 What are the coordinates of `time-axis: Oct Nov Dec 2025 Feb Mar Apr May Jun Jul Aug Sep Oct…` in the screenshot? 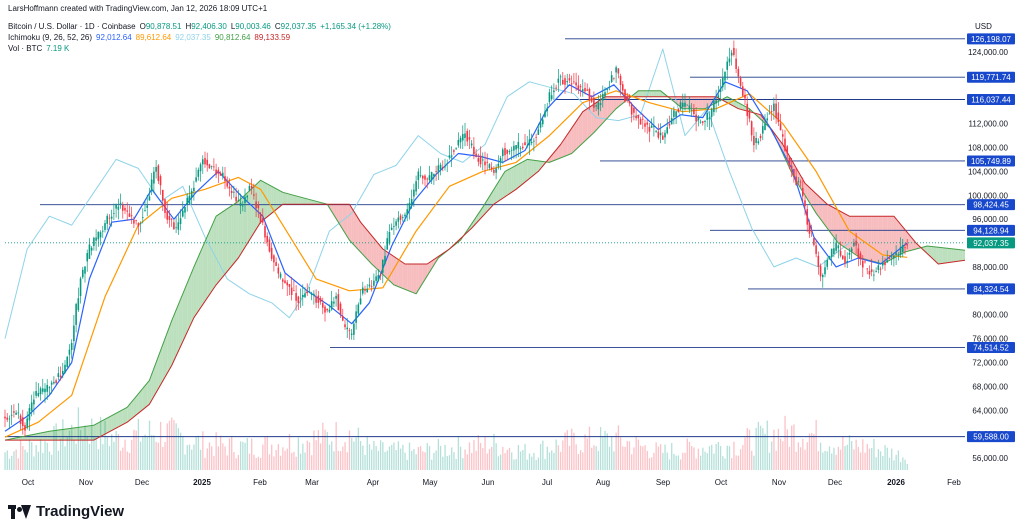 It's located at (492, 482).